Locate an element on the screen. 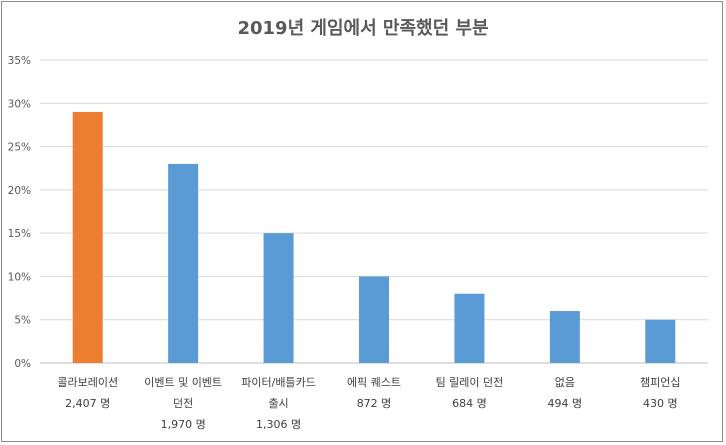 The image size is (726, 445). category-label: 이벤트 및 이벤트 is located at coordinates (183, 382).